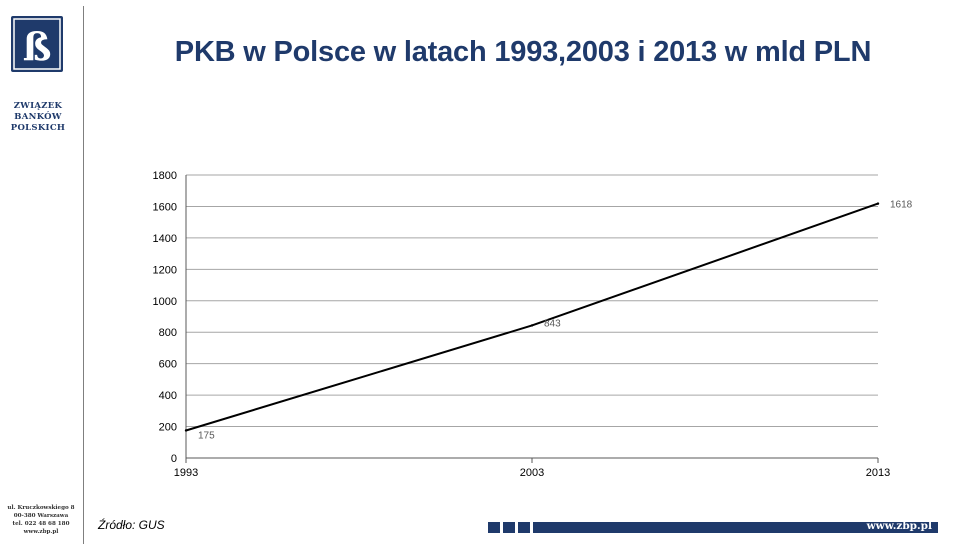 The width and height of the screenshot is (960, 549). What do you see at coordinates (41, 524) in the screenshot?
I see `address-line: tel. 022 48 68 180` at bounding box center [41, 524].